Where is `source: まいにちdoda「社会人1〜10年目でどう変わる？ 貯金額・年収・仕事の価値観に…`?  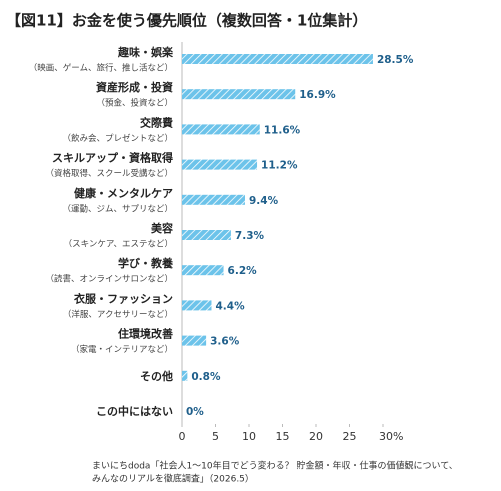
source: まいにちdoda「社会人1〜10年目でどう変わる？ 貯金額・年収・仕事の価値観に… is located at coordinates (275, 466).